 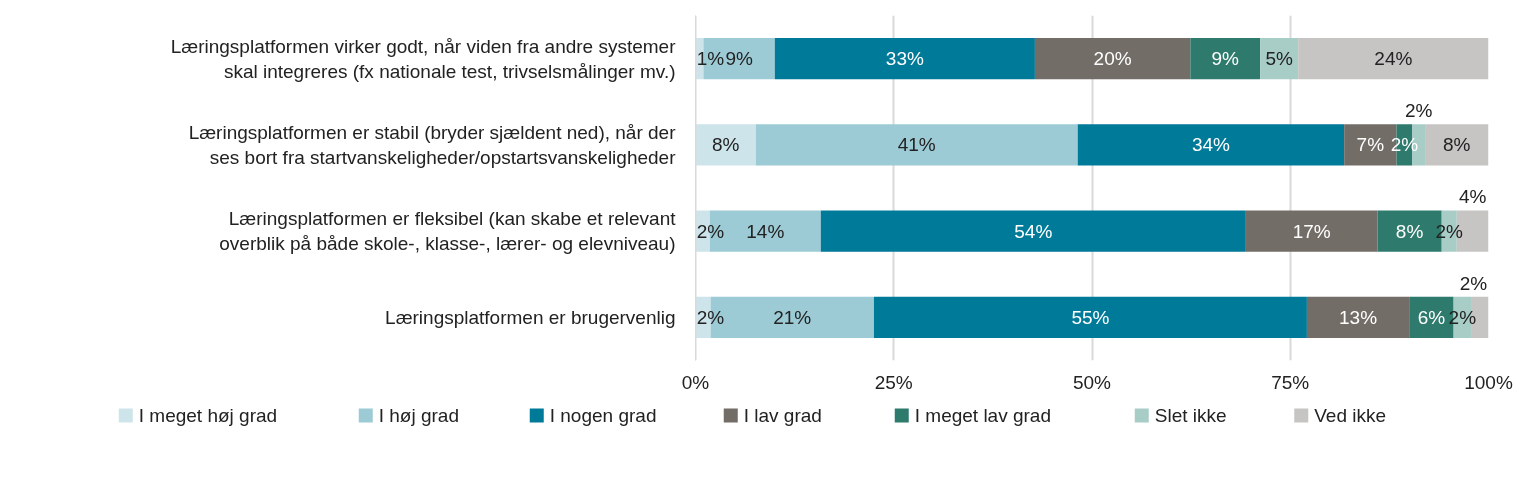 I want to click on data-label: 24%, so click(x=1393, y=59).